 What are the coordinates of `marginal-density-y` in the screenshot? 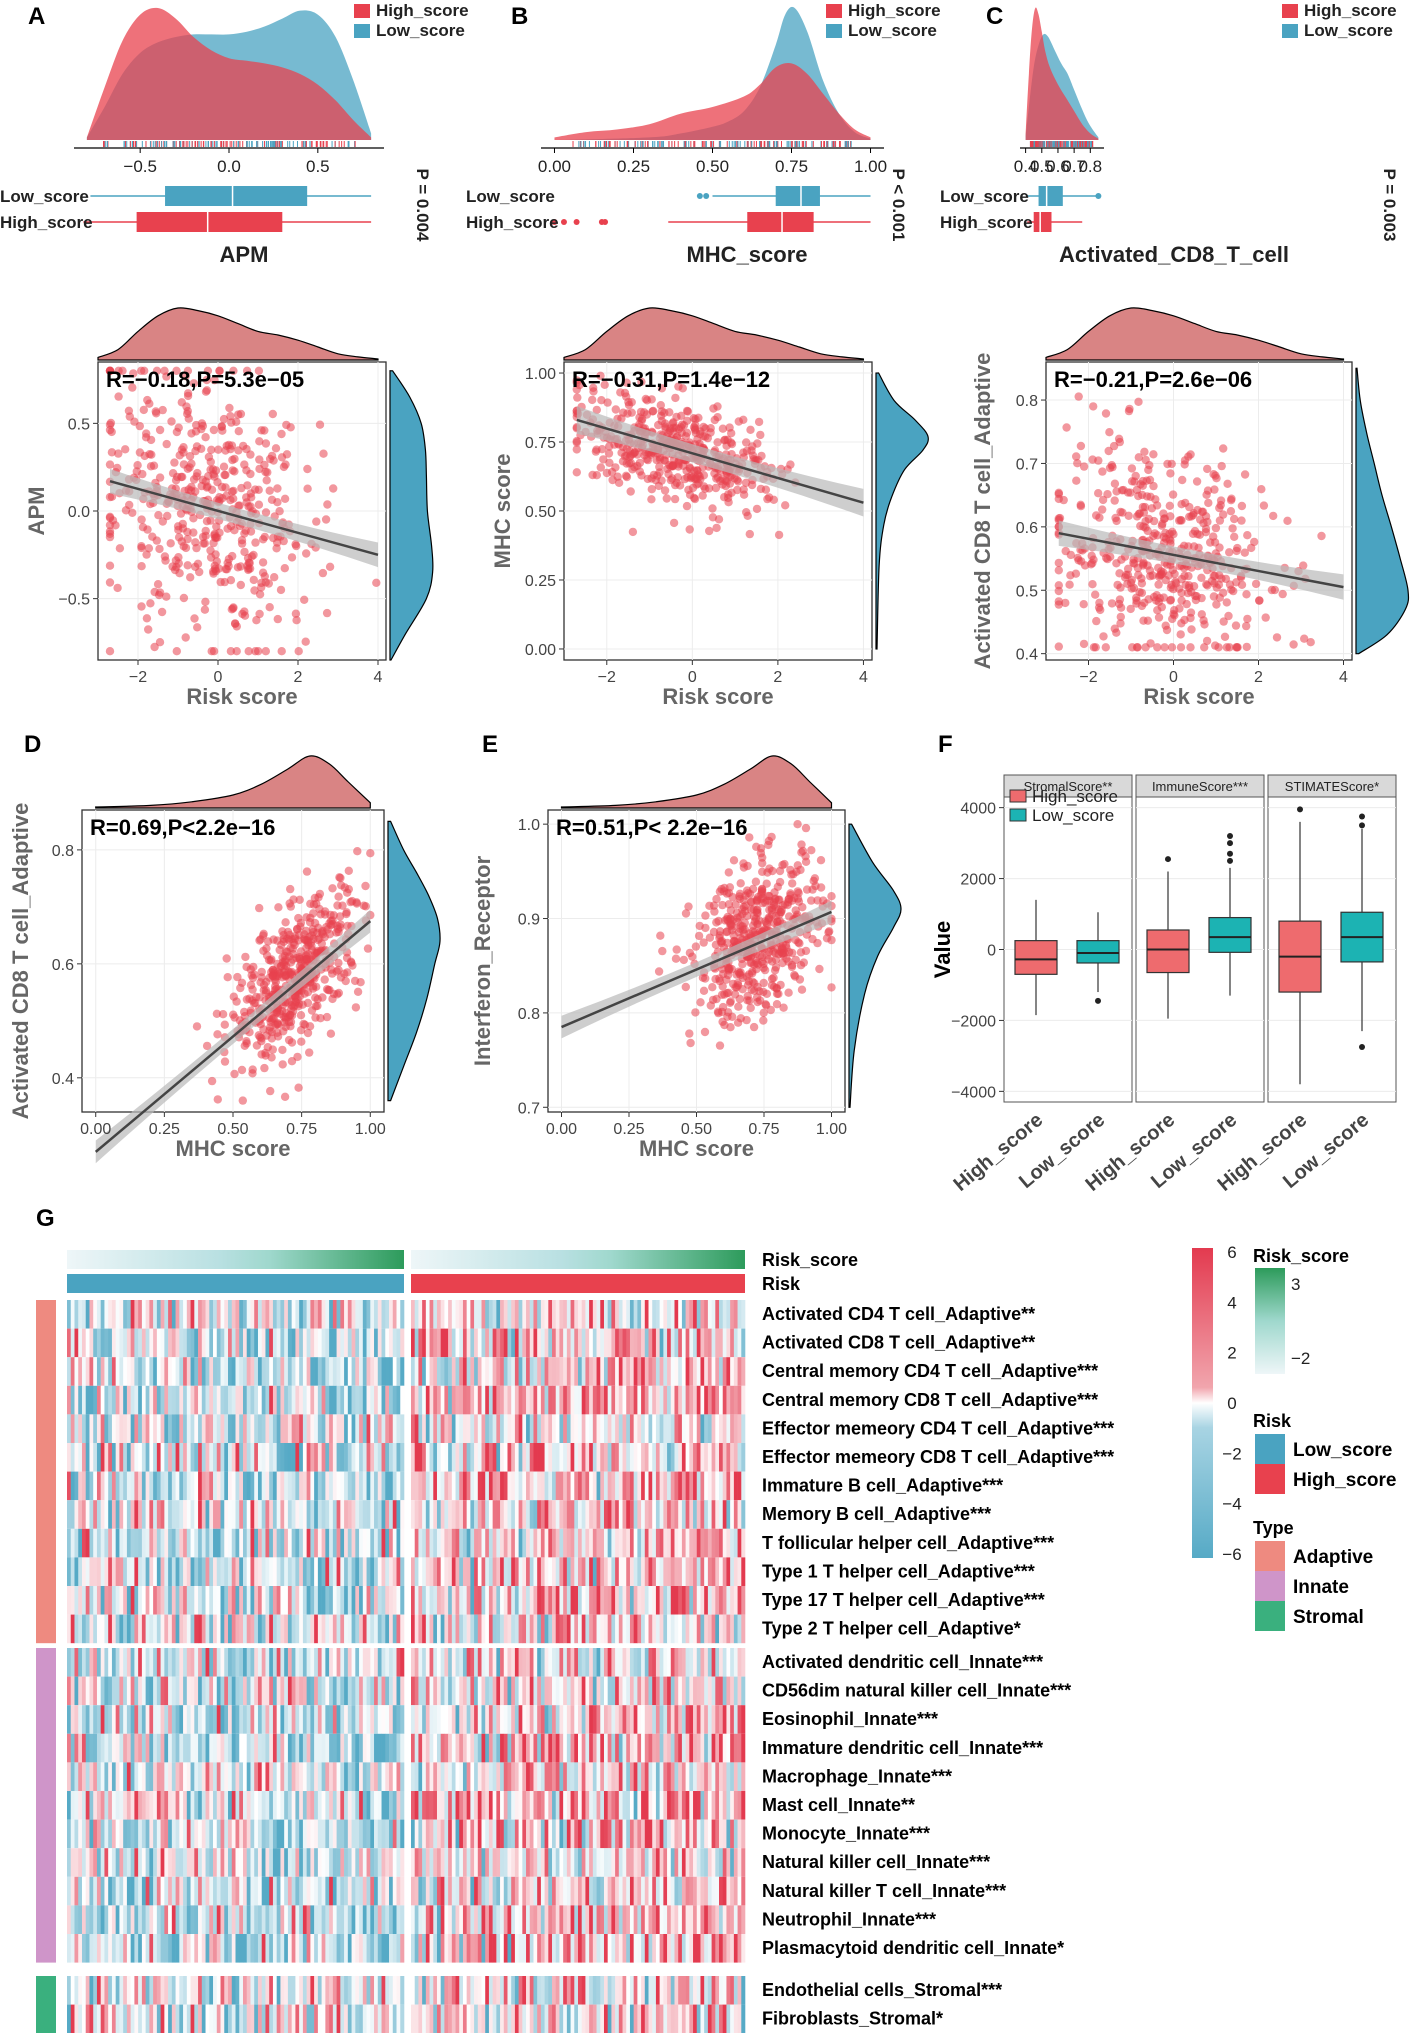 It's located at (414, 960).